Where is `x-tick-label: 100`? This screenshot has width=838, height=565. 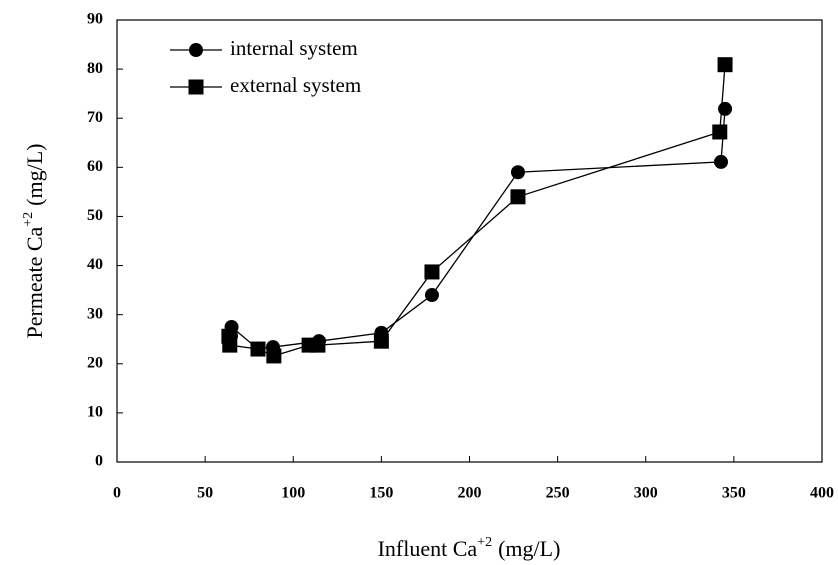 x-tick-label: 100 is located at coordinates (293, 493).